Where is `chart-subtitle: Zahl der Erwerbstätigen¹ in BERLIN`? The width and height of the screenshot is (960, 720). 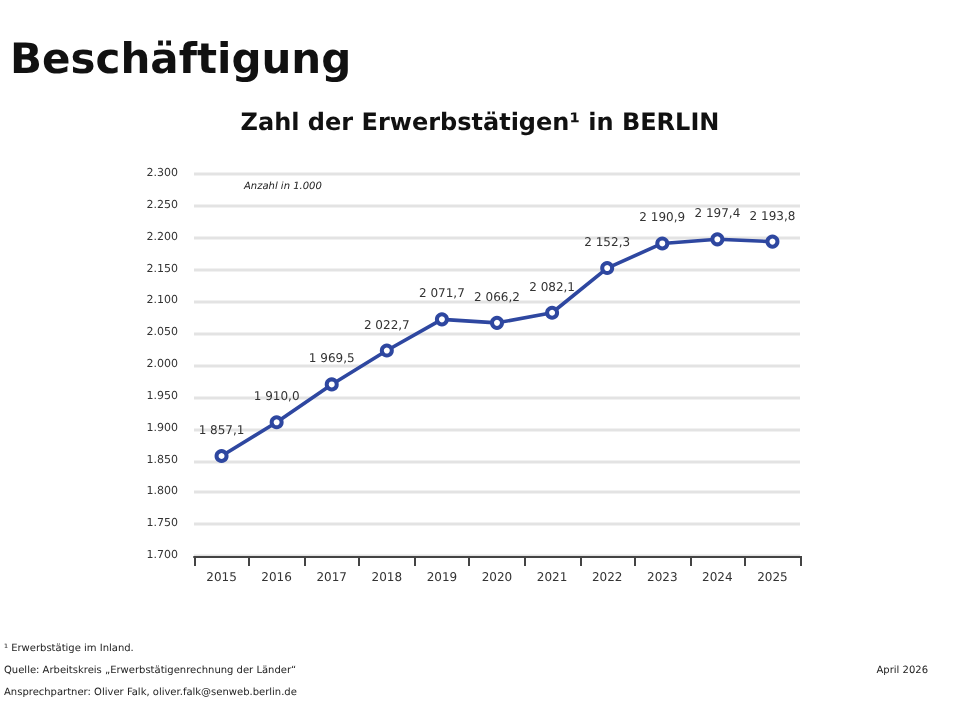 chart-subtitle: Zahl der Erwerbstätigen¹ in BERLIN is located at coordinates (480, 122).